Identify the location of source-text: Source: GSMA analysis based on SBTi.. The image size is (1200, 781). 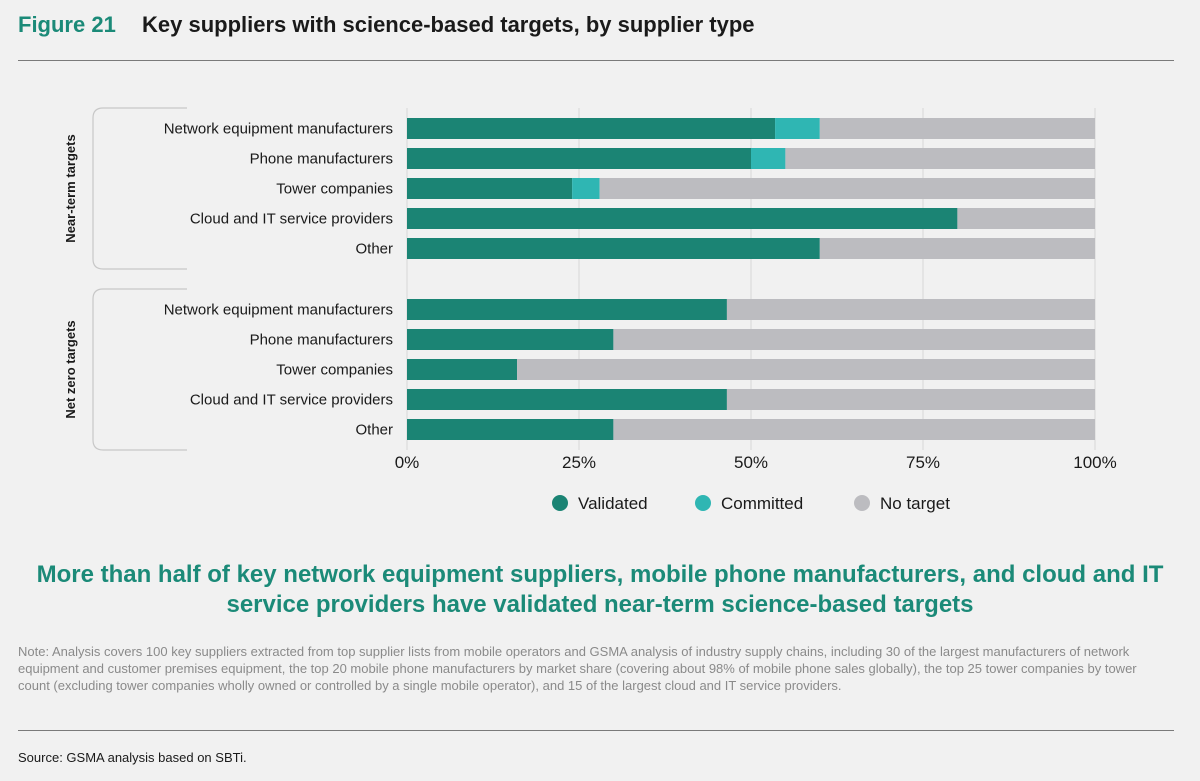
(132, 757).